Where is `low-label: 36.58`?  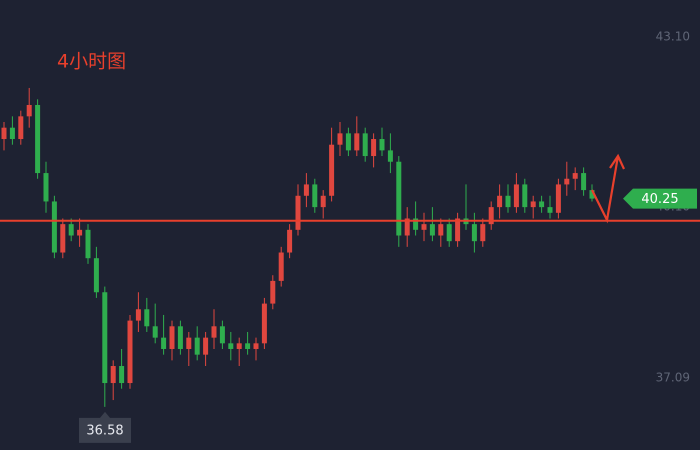 low-label: 36.58 is located at coordinates (104, 430).